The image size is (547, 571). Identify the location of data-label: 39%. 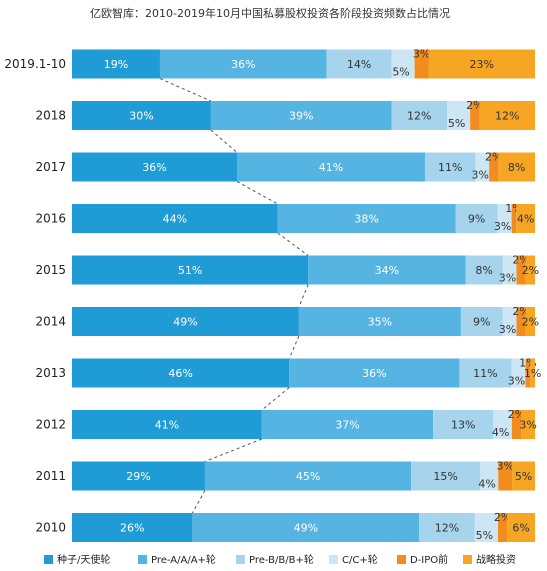
(301, 116).